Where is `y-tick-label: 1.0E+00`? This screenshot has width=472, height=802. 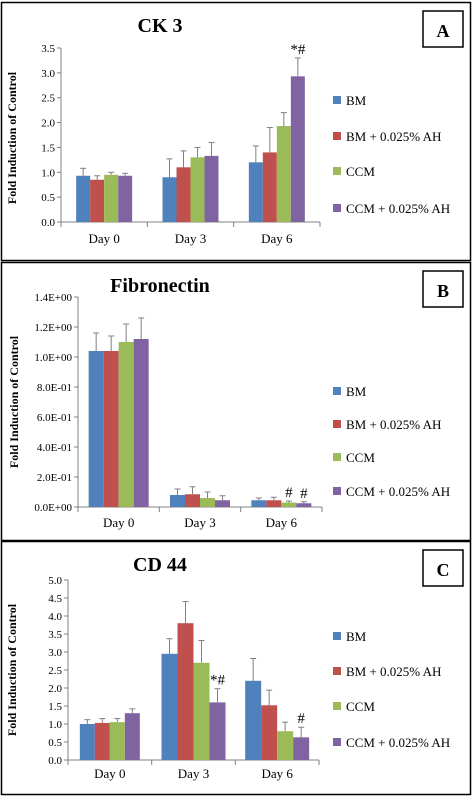
y-tick-label: 1.0E+00 is located at coordinates (53, 358).